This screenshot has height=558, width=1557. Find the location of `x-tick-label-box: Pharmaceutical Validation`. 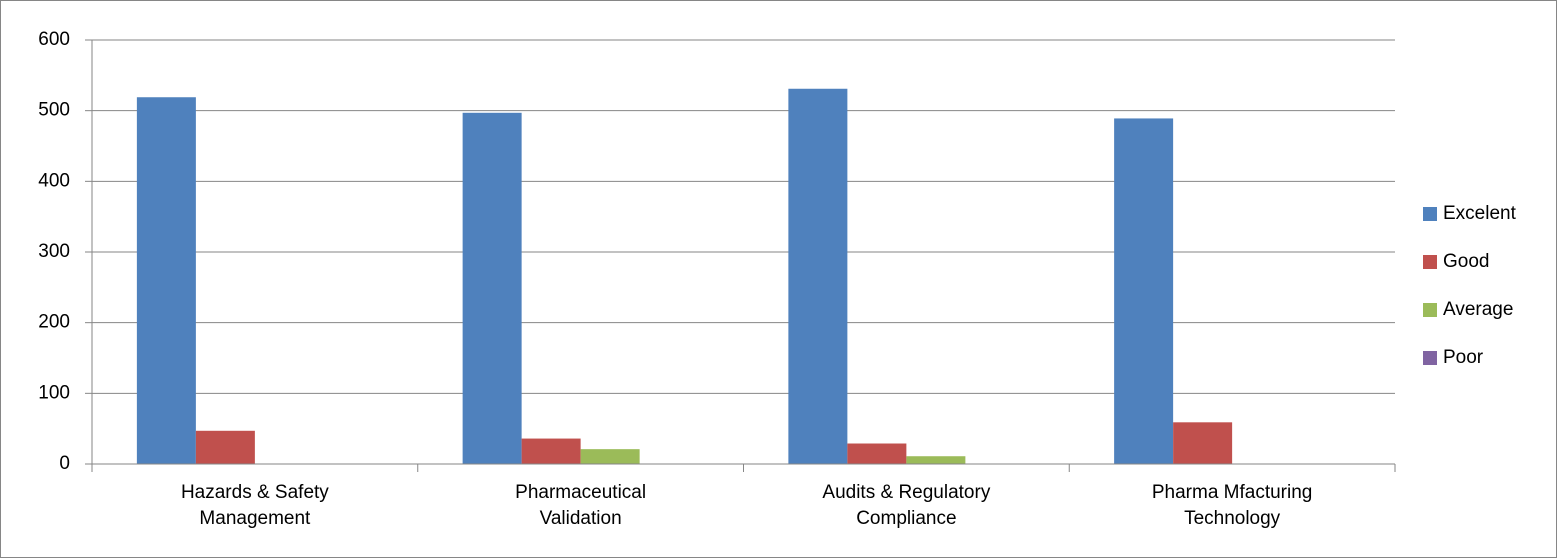

x-tick-label-box: Pharmaceutical Validation is located at coordinates (581, 505).